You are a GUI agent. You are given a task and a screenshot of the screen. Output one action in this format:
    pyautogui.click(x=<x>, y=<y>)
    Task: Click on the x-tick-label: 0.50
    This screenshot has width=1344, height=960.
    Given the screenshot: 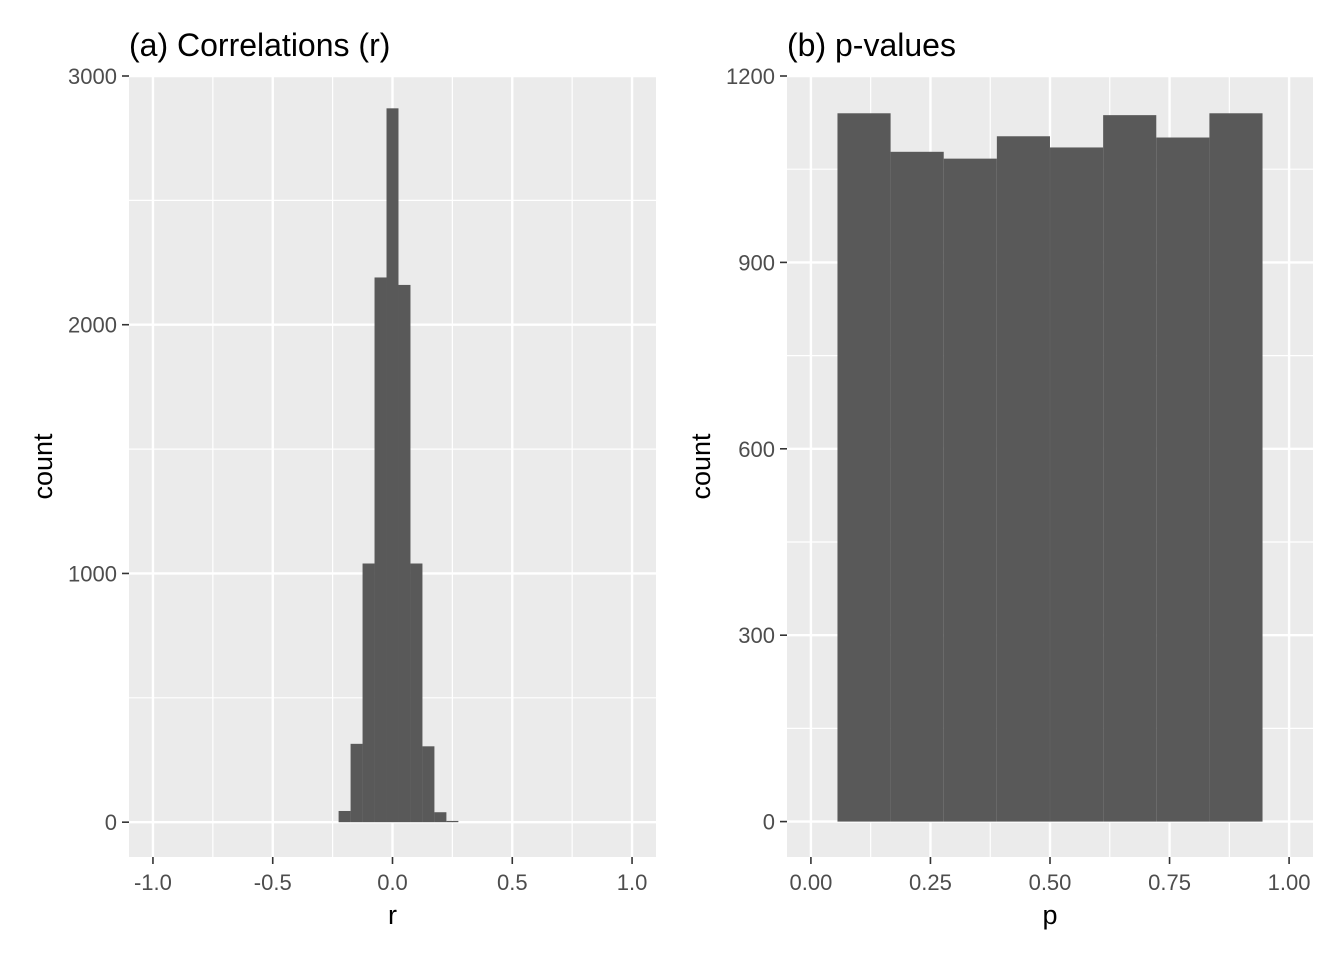 What is the action you would take?
    pyautogui.click(x=1050, y=882)
    